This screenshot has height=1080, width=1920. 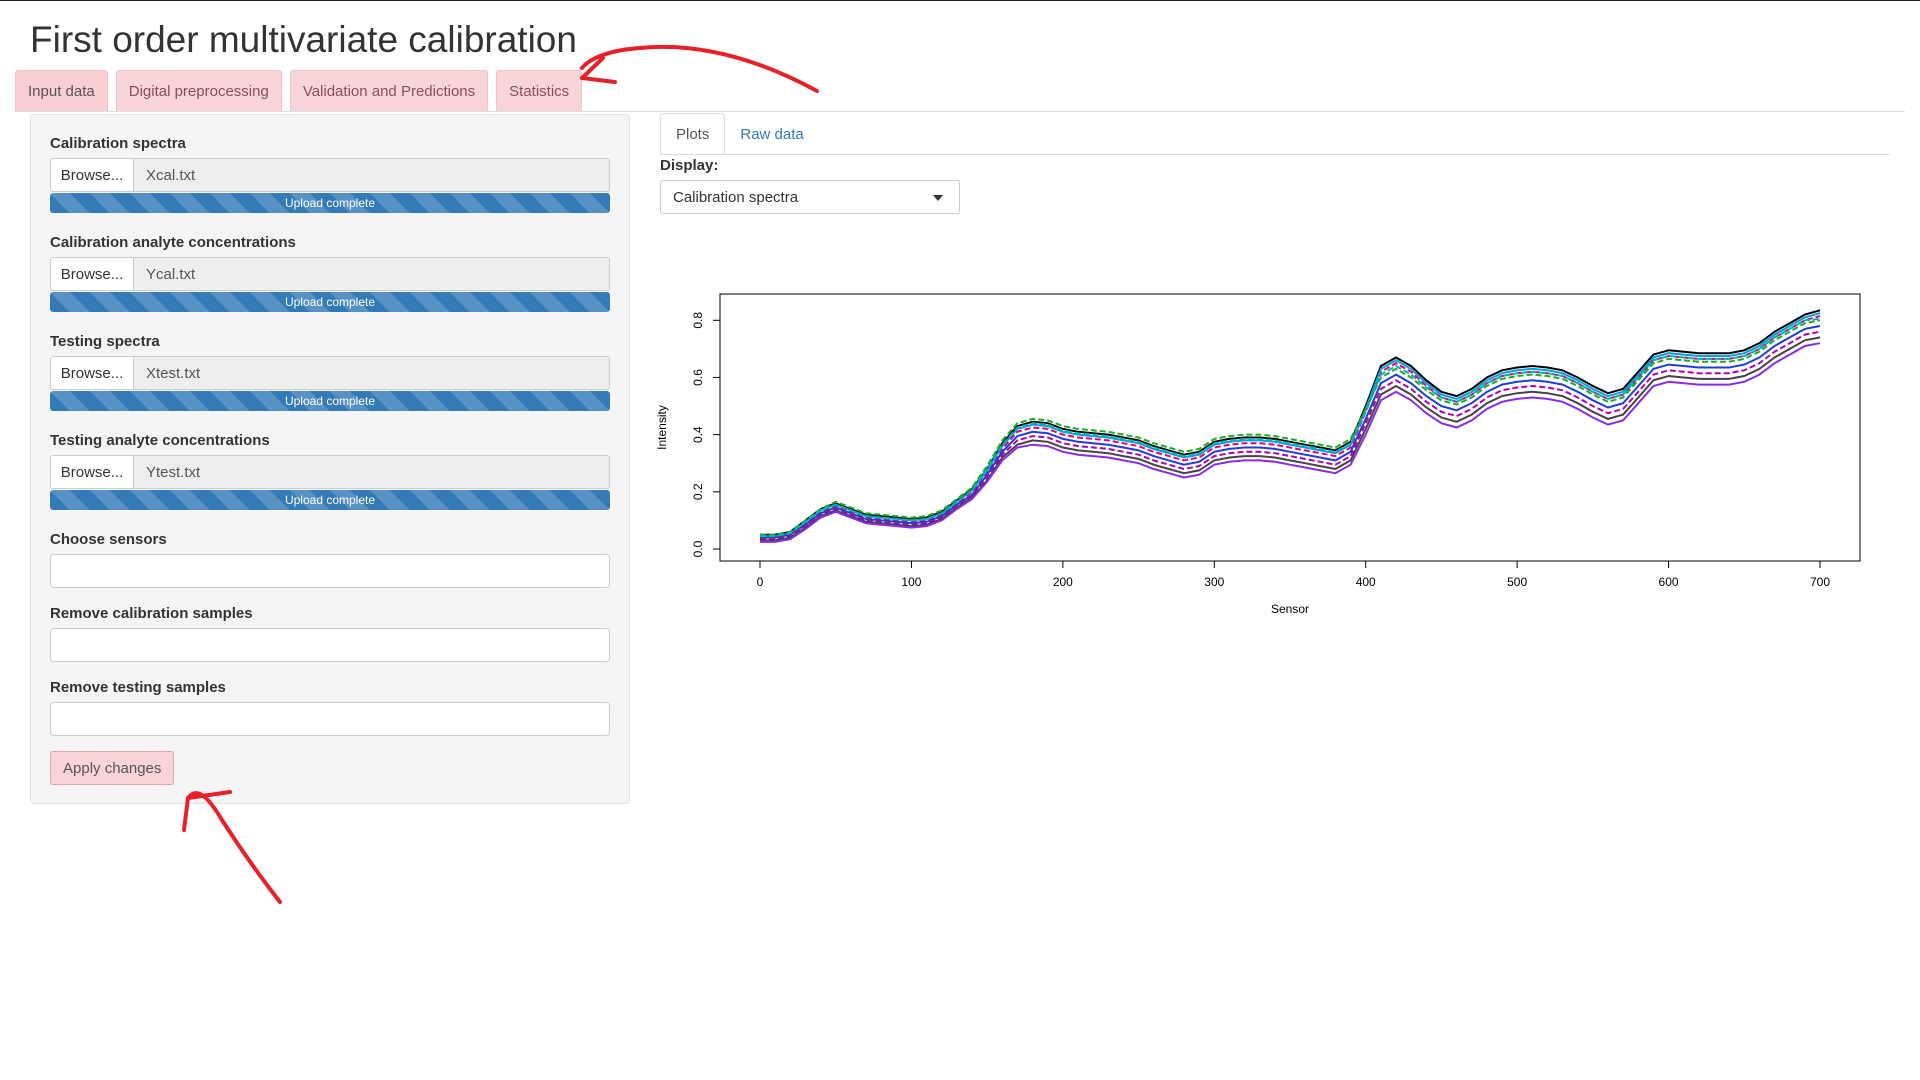 I want to click on remove-testing-samples-label: Remove testing samples, so click(x=138, y=687).